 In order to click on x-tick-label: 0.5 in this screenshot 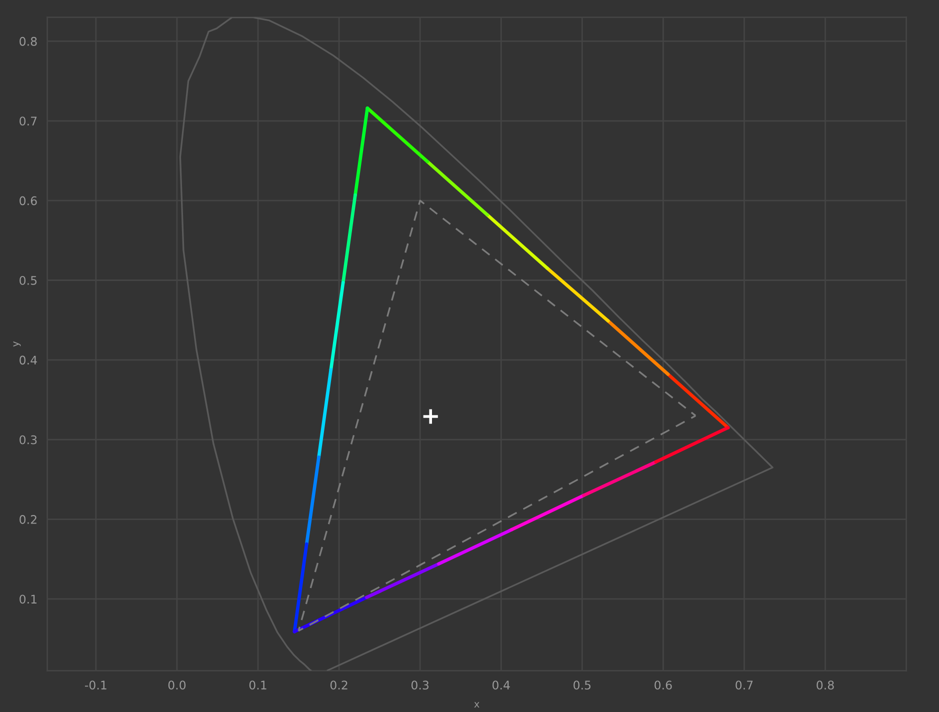, I will do `click(582, 685)`.